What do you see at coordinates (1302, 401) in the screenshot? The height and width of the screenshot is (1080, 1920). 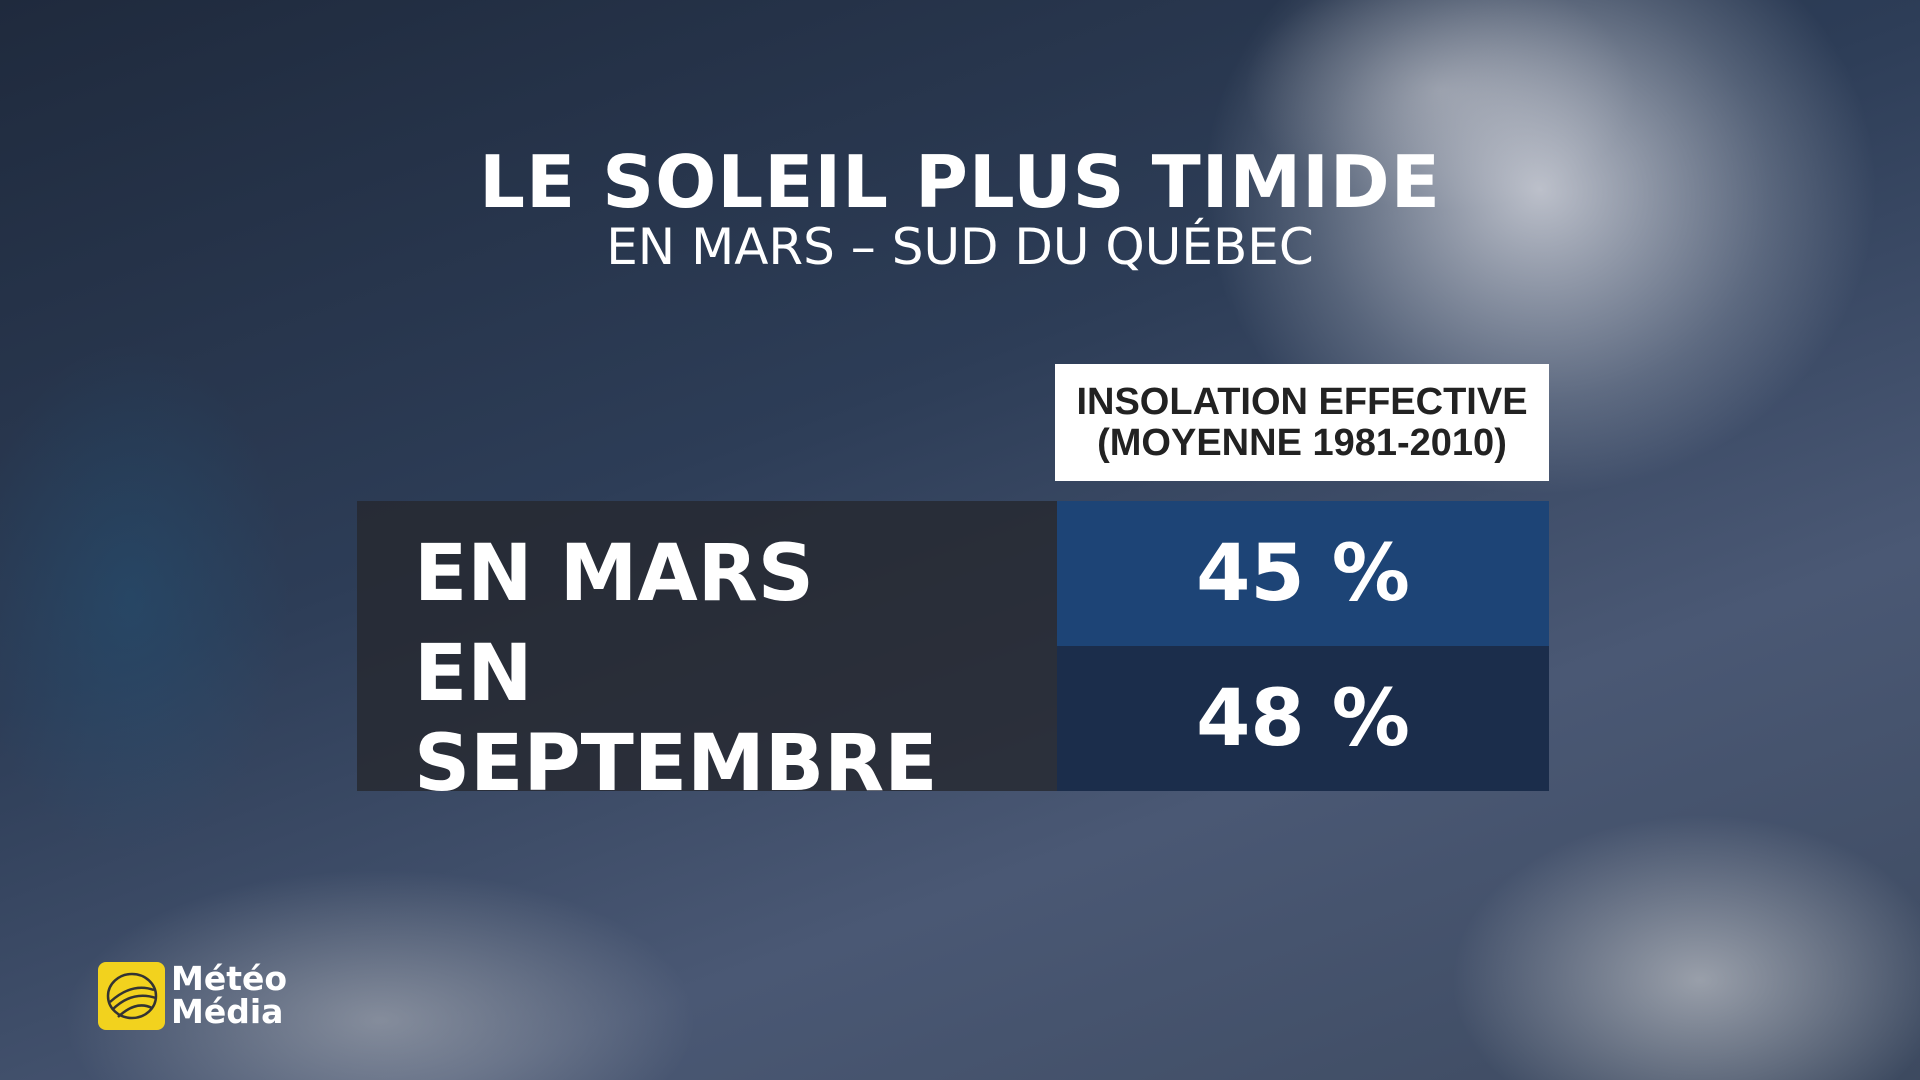 I see `column-header-line: INSOLATION EFFECTIVE` at bounding box center [1302, 401].